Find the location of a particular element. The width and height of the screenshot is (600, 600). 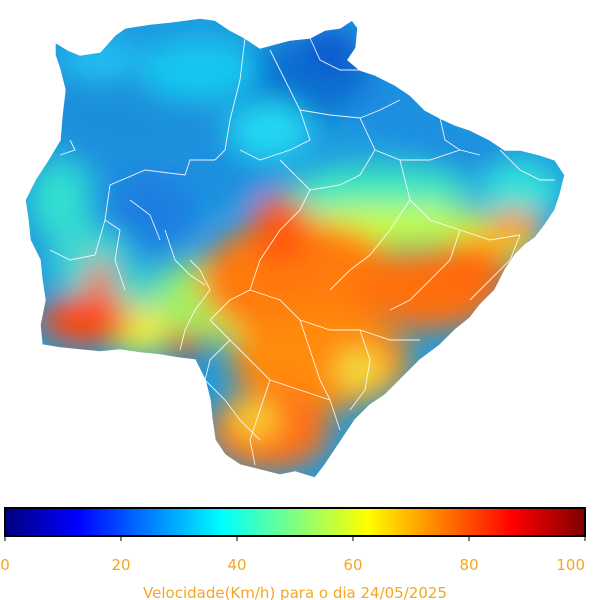

colorbar-tick-label: 40 is located at coordinates (236, 565).